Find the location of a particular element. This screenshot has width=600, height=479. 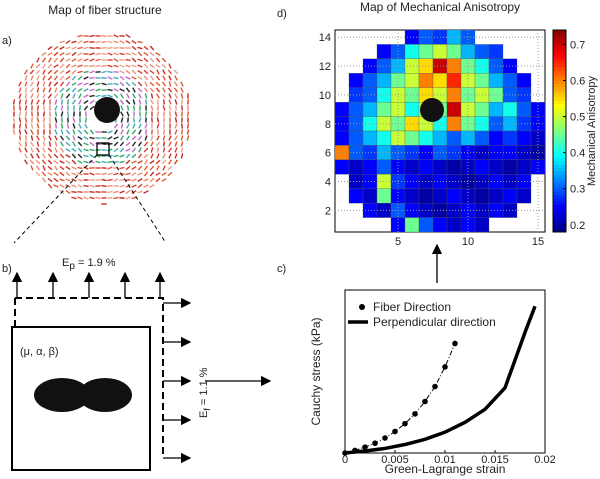

fiber-map is located at coordinates (101, 119).